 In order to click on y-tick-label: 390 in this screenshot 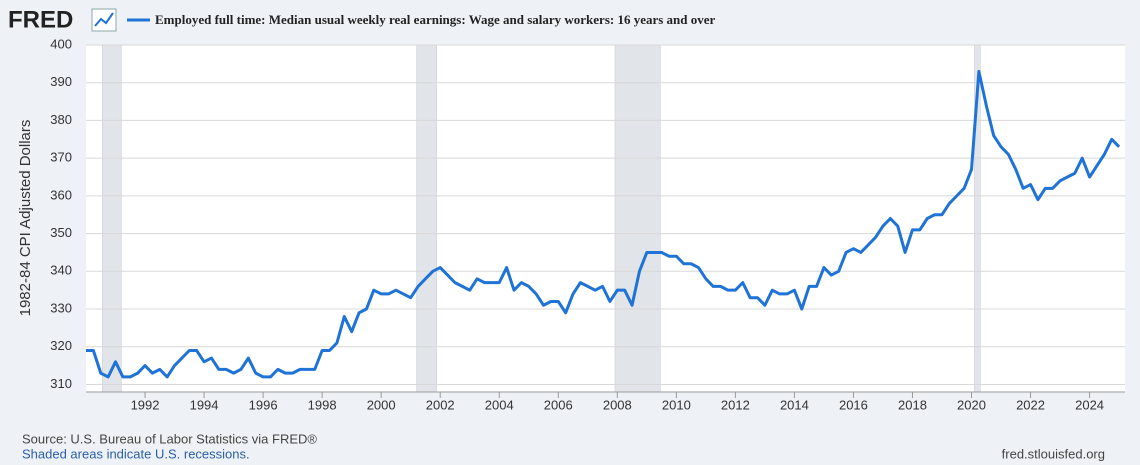, I will do `click(61, 81)`.